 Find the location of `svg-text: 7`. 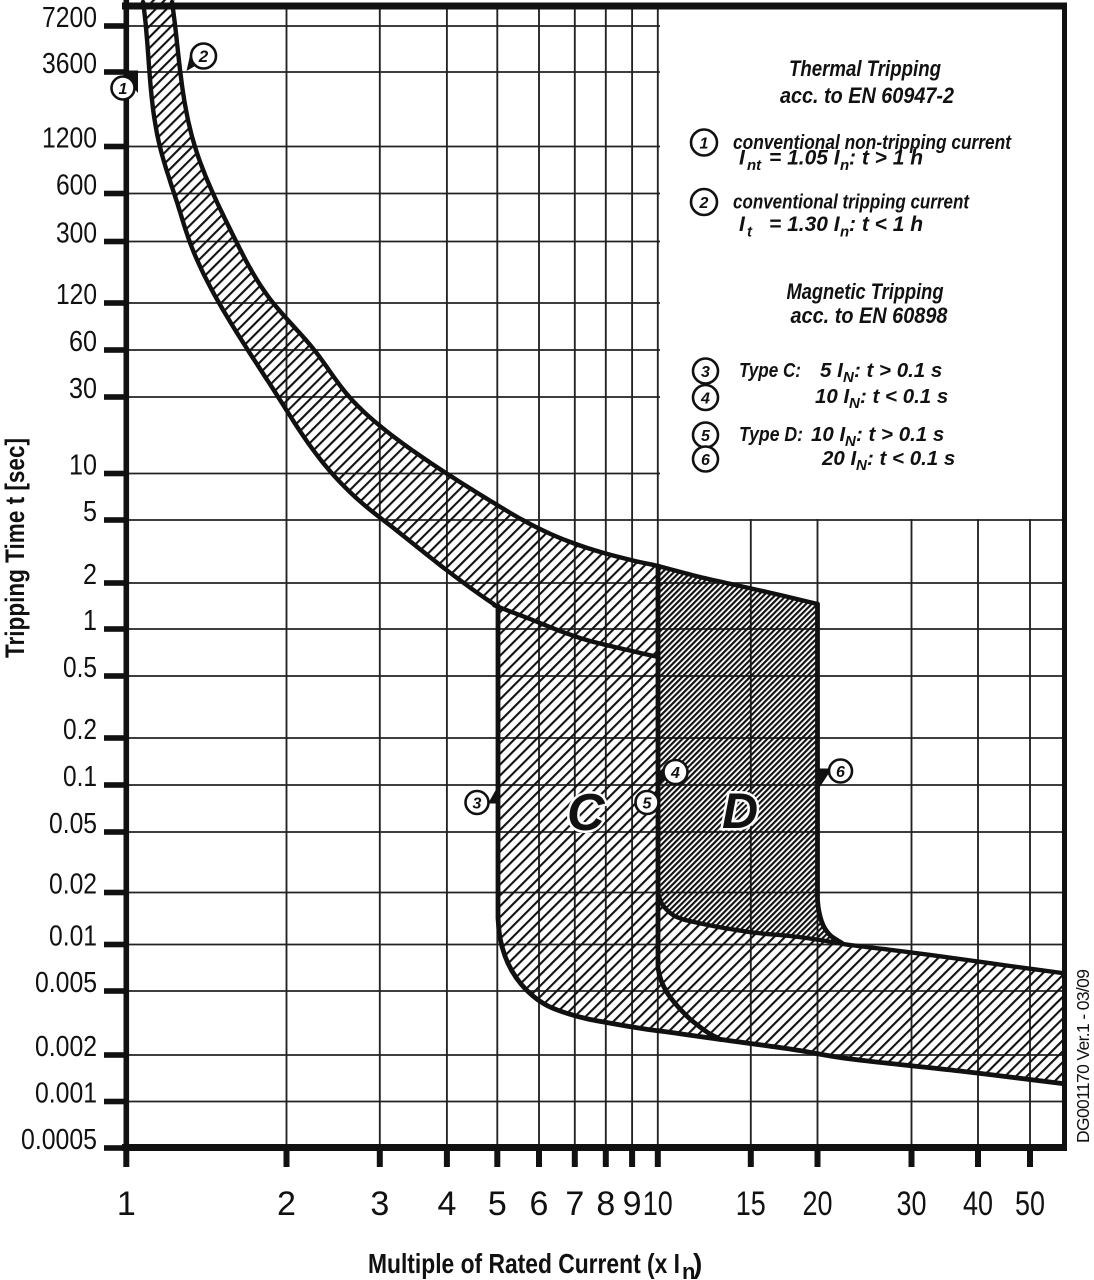

svg-text: 7 is located at coordinates (574, 1204).